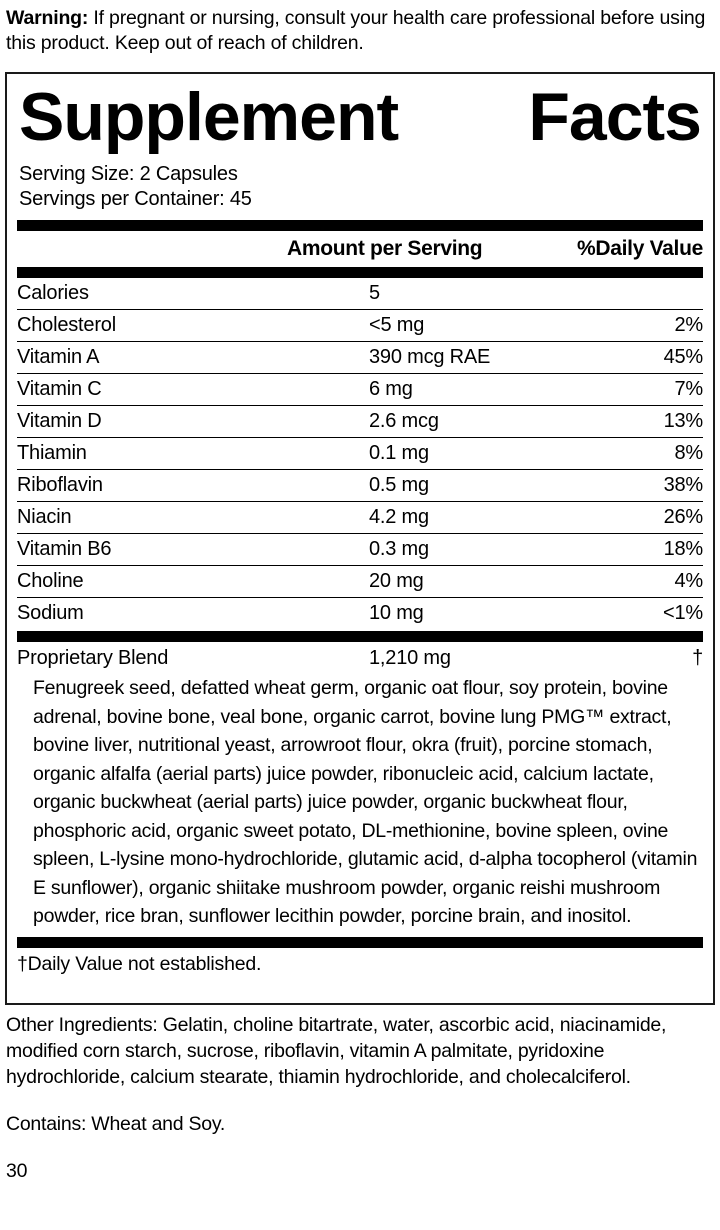  I want to click on nutrient-amount: <5 mg, so click(397, 325).